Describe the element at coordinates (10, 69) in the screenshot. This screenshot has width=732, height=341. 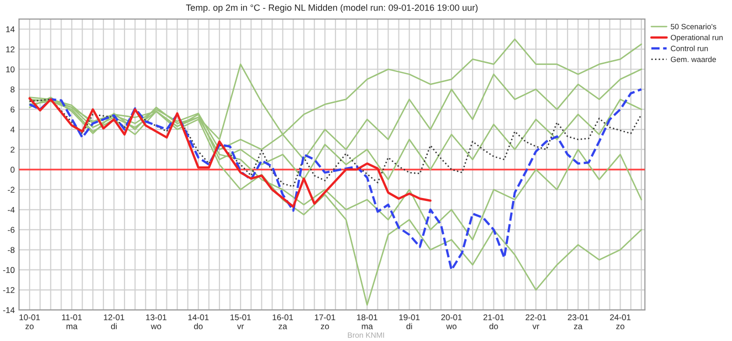
I see `y-tick-label: 10` at that location.